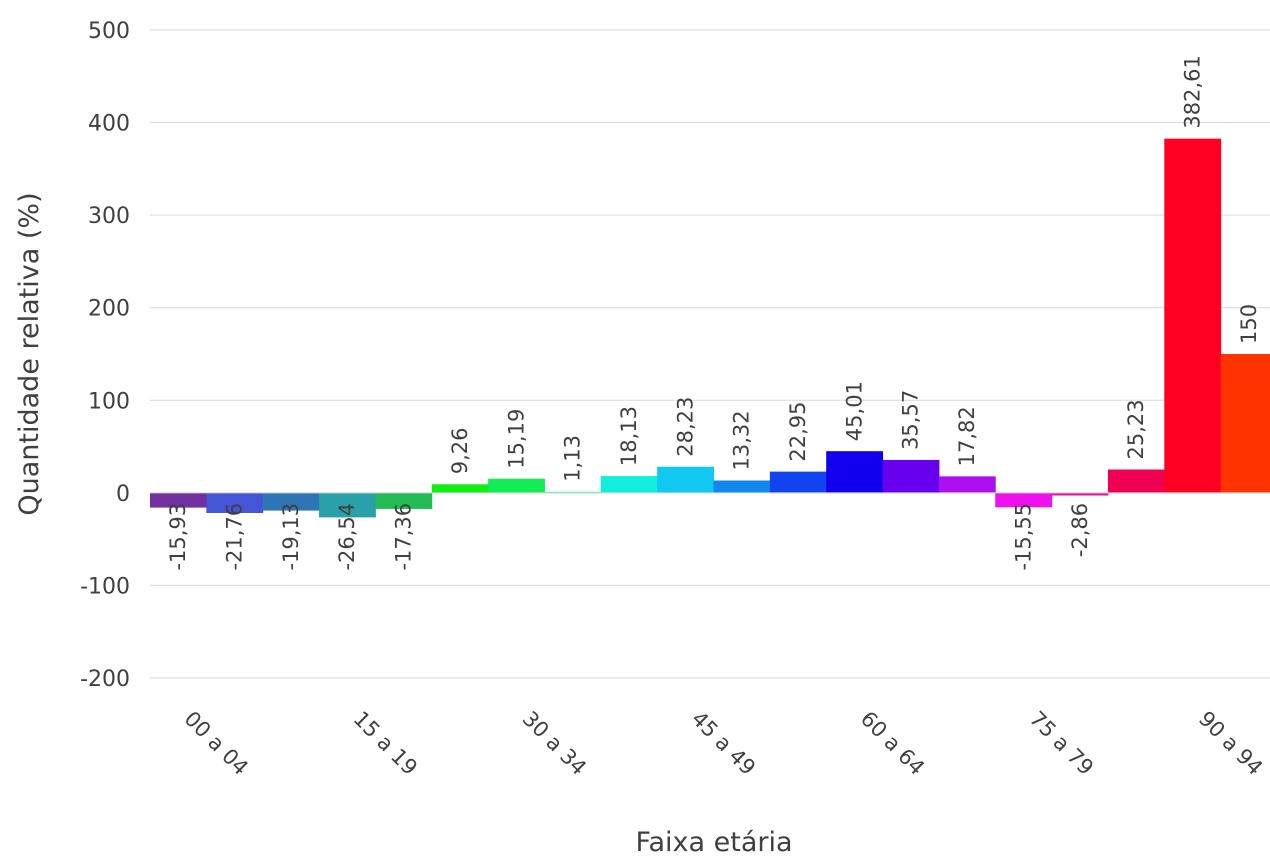 Image resolution: width=1270 pixels, height=857 pixels. I want to click on data-label: 1,13, so click(573, 458).